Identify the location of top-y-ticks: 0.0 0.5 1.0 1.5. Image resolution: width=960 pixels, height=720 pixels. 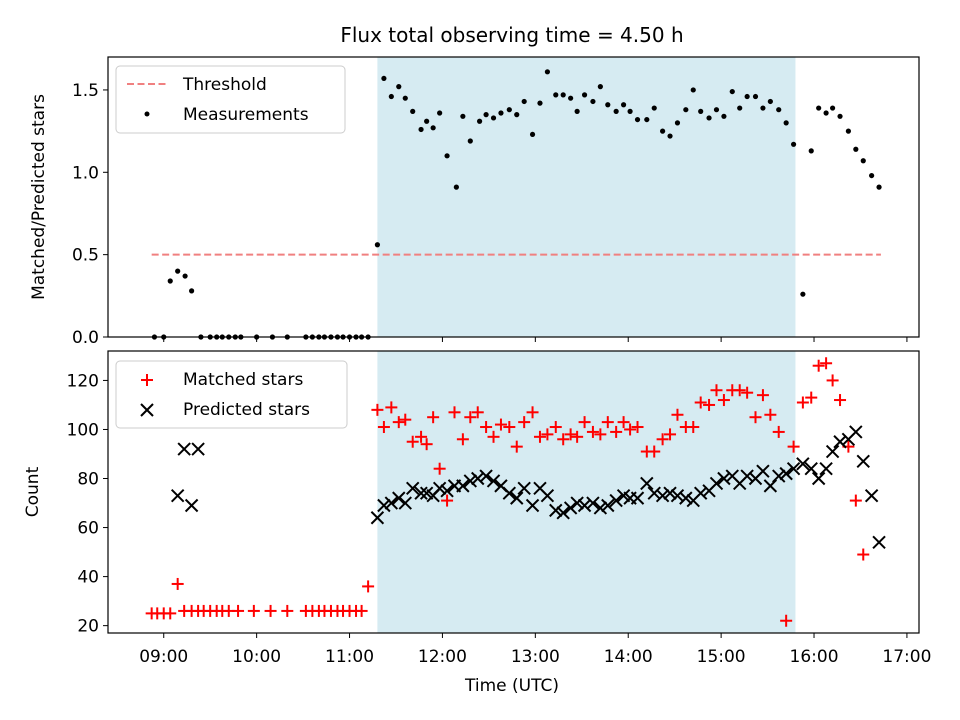
(90, 214).